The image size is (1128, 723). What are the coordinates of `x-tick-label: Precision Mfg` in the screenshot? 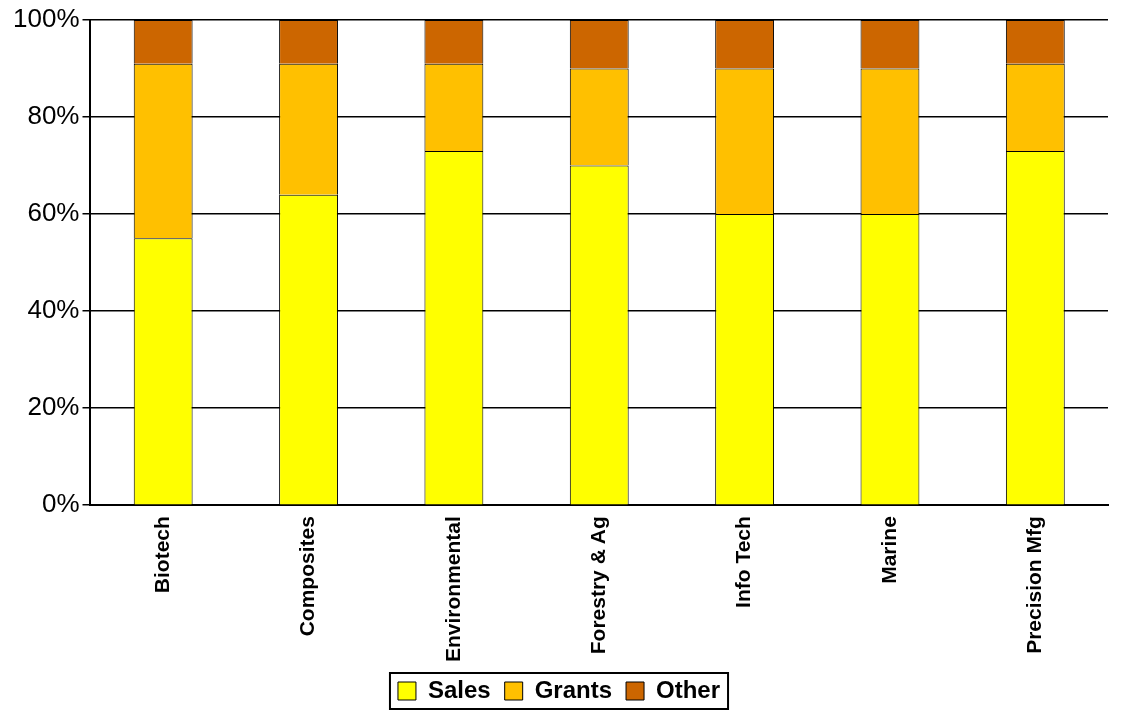 It's located at (1034, 585).